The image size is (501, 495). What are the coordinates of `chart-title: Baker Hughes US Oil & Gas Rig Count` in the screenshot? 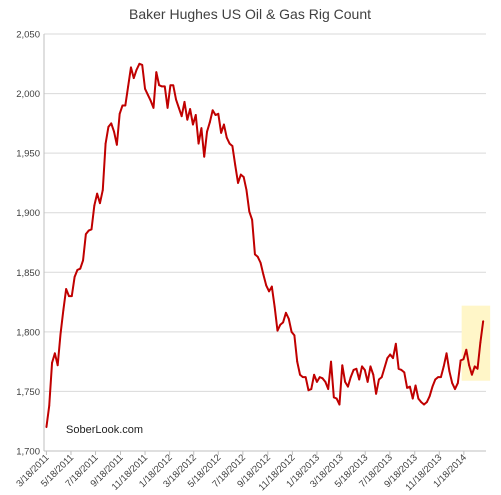 It's located at (250, 14).